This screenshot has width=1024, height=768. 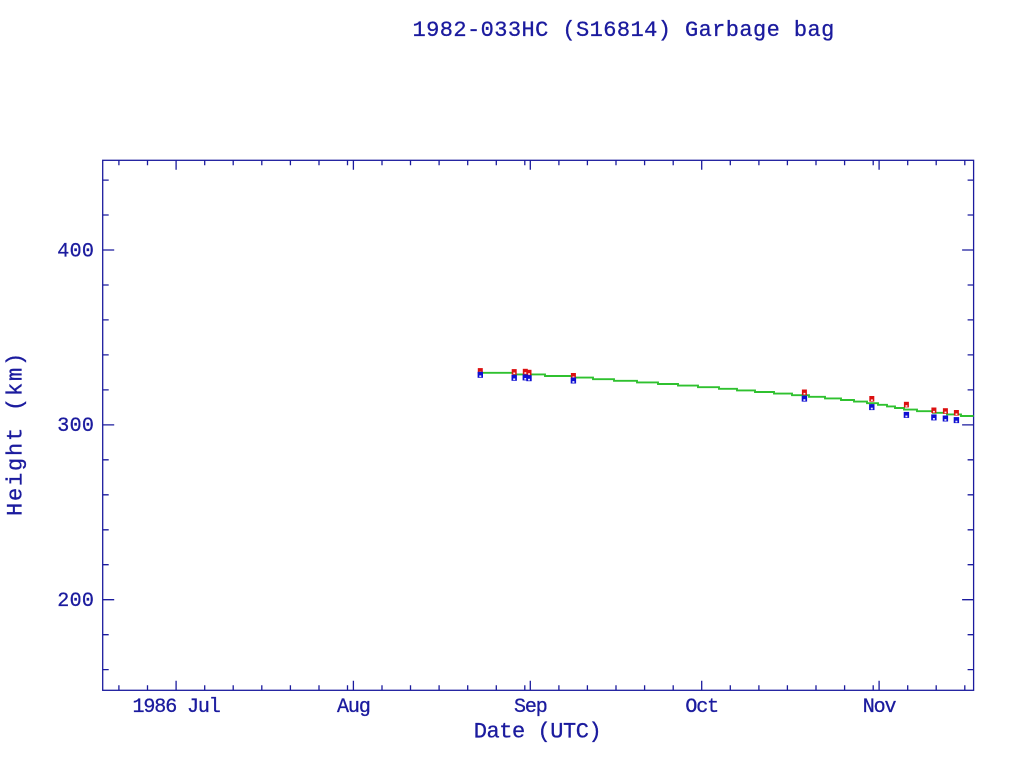 What do you see at coordinates (880, 707) in the screenshot?
I see `svg-text: Nov` at bounding box center [880, 707].